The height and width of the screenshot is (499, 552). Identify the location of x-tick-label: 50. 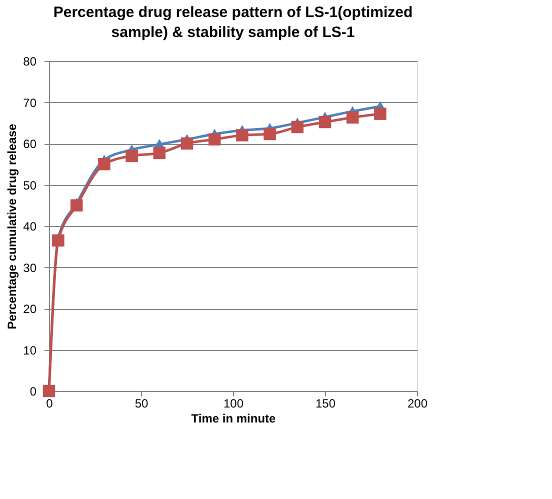
(141, 403).